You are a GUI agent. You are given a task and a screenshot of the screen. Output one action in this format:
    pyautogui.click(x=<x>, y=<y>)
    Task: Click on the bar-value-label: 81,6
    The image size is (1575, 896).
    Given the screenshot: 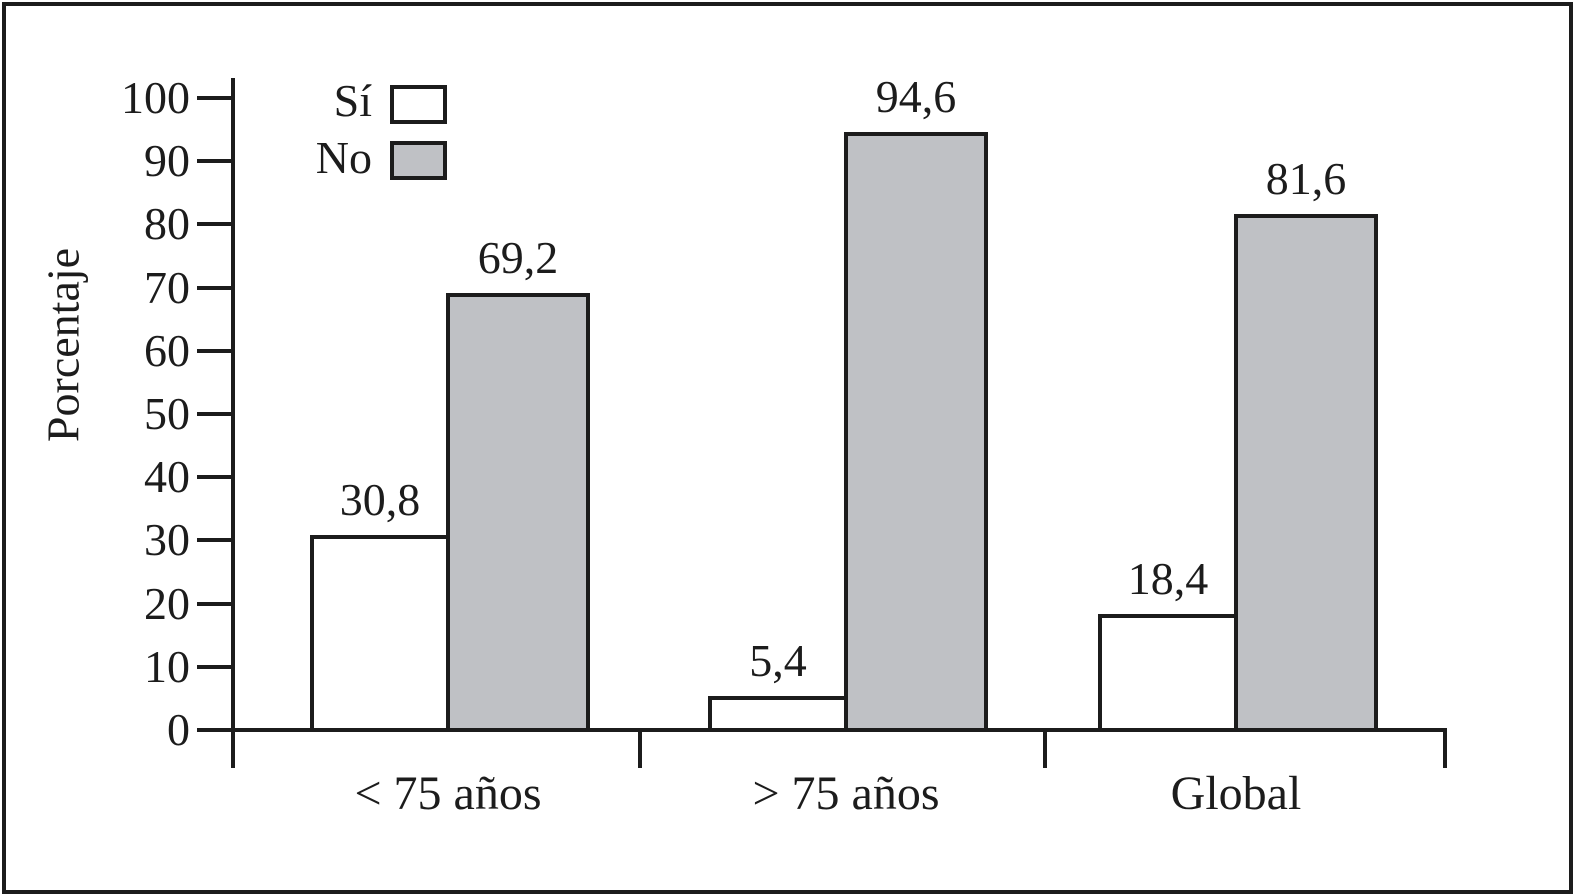 What is the action you would take?
    pyautogui.click(x=1306, y=178)
    